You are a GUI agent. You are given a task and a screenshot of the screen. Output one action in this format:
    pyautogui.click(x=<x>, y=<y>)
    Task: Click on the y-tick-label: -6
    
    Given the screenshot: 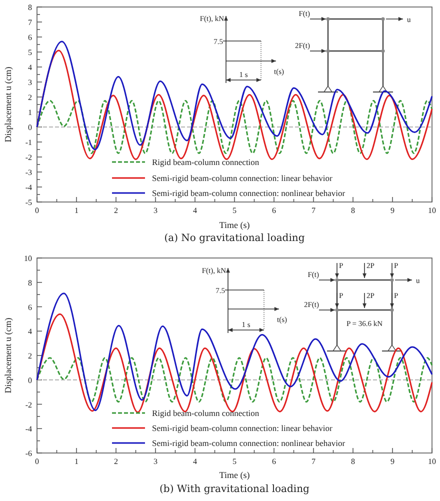 What is the action you would take?
    pyautogui.click(x=28, y=453)
    